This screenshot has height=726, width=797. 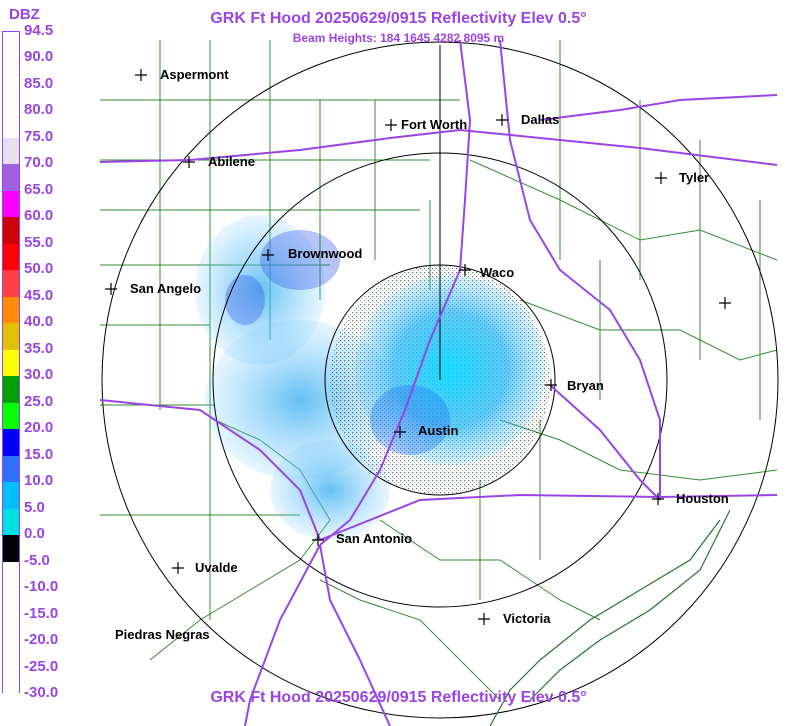 What do you see at coordinates (39, 348) in the screenshot?
I see `legend-label: 35.0` at bounding box center [39, 348].